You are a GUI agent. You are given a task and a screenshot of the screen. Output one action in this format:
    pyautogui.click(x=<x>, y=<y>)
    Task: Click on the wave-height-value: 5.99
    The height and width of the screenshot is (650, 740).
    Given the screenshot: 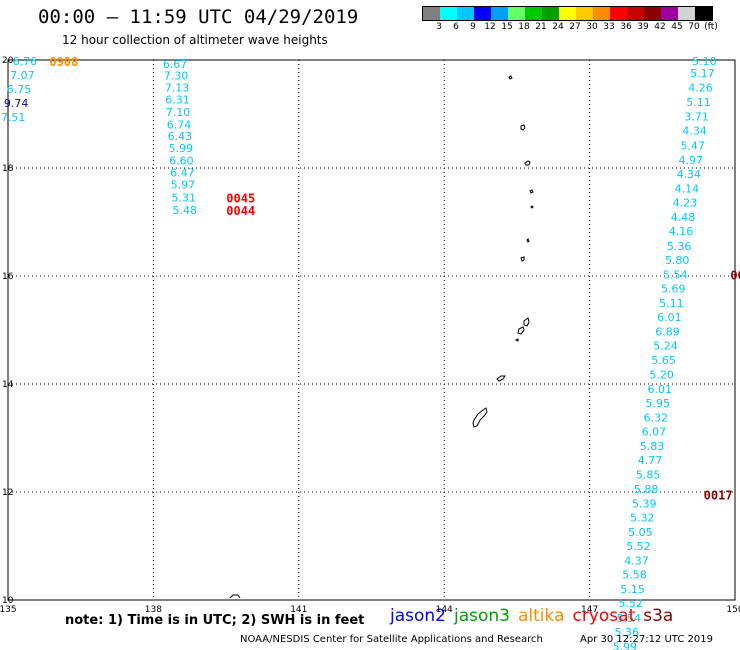 What is the action you would take?
    pyautogui.click(x=181, y=148)
    